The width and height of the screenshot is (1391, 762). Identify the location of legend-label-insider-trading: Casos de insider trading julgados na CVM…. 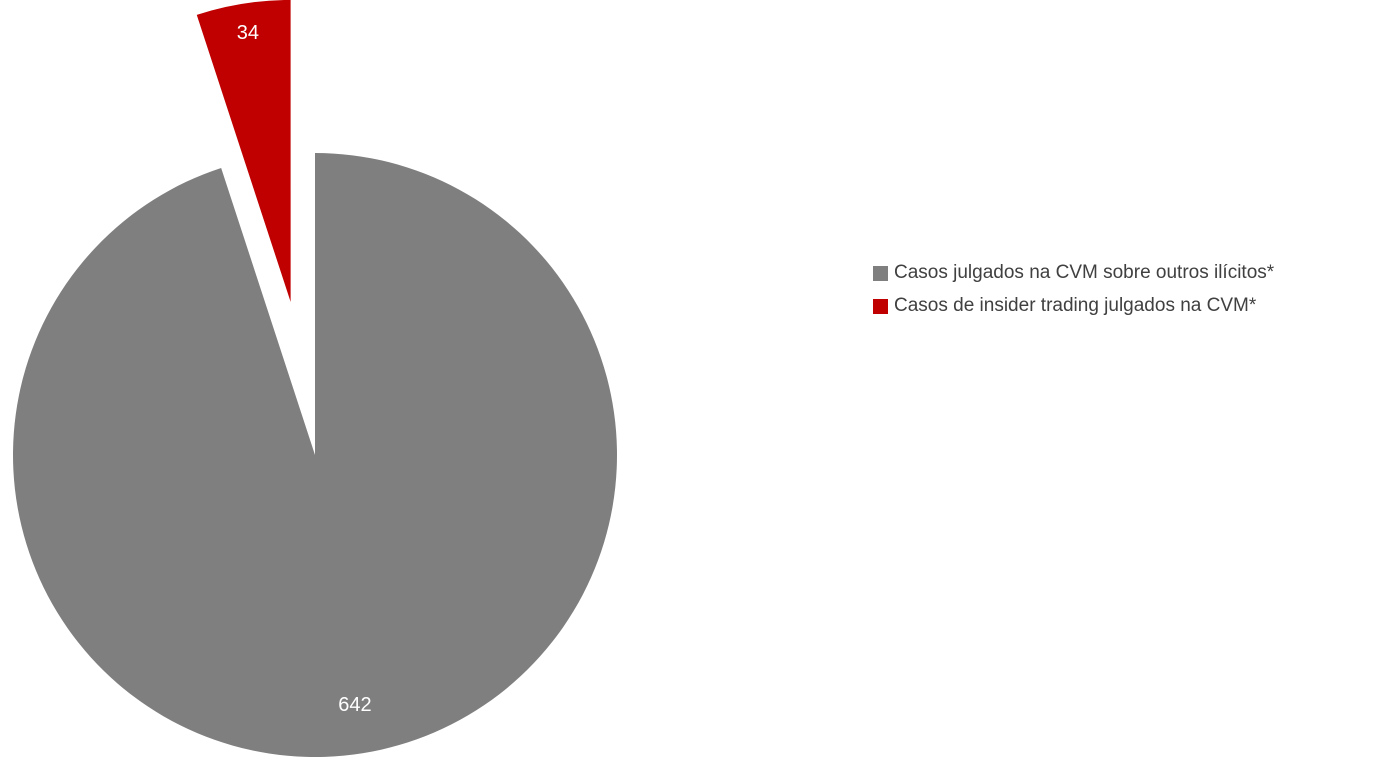
(1075, 305).